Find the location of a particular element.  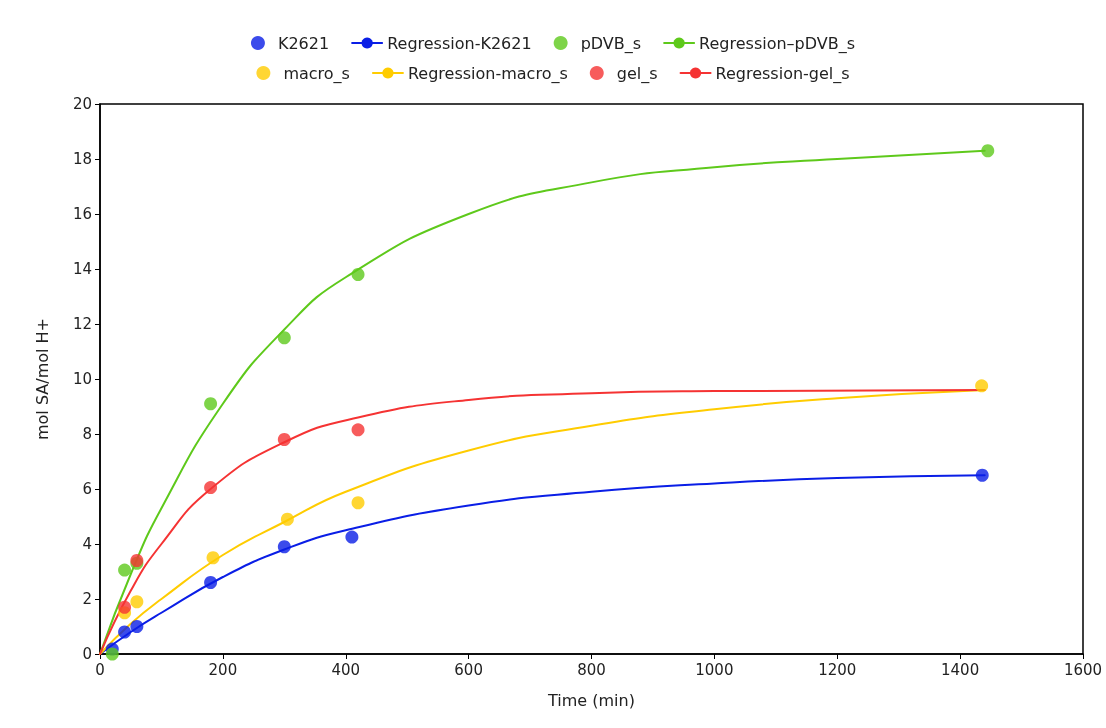

y-tick-label: 14 is located at coordinates (82, 269).